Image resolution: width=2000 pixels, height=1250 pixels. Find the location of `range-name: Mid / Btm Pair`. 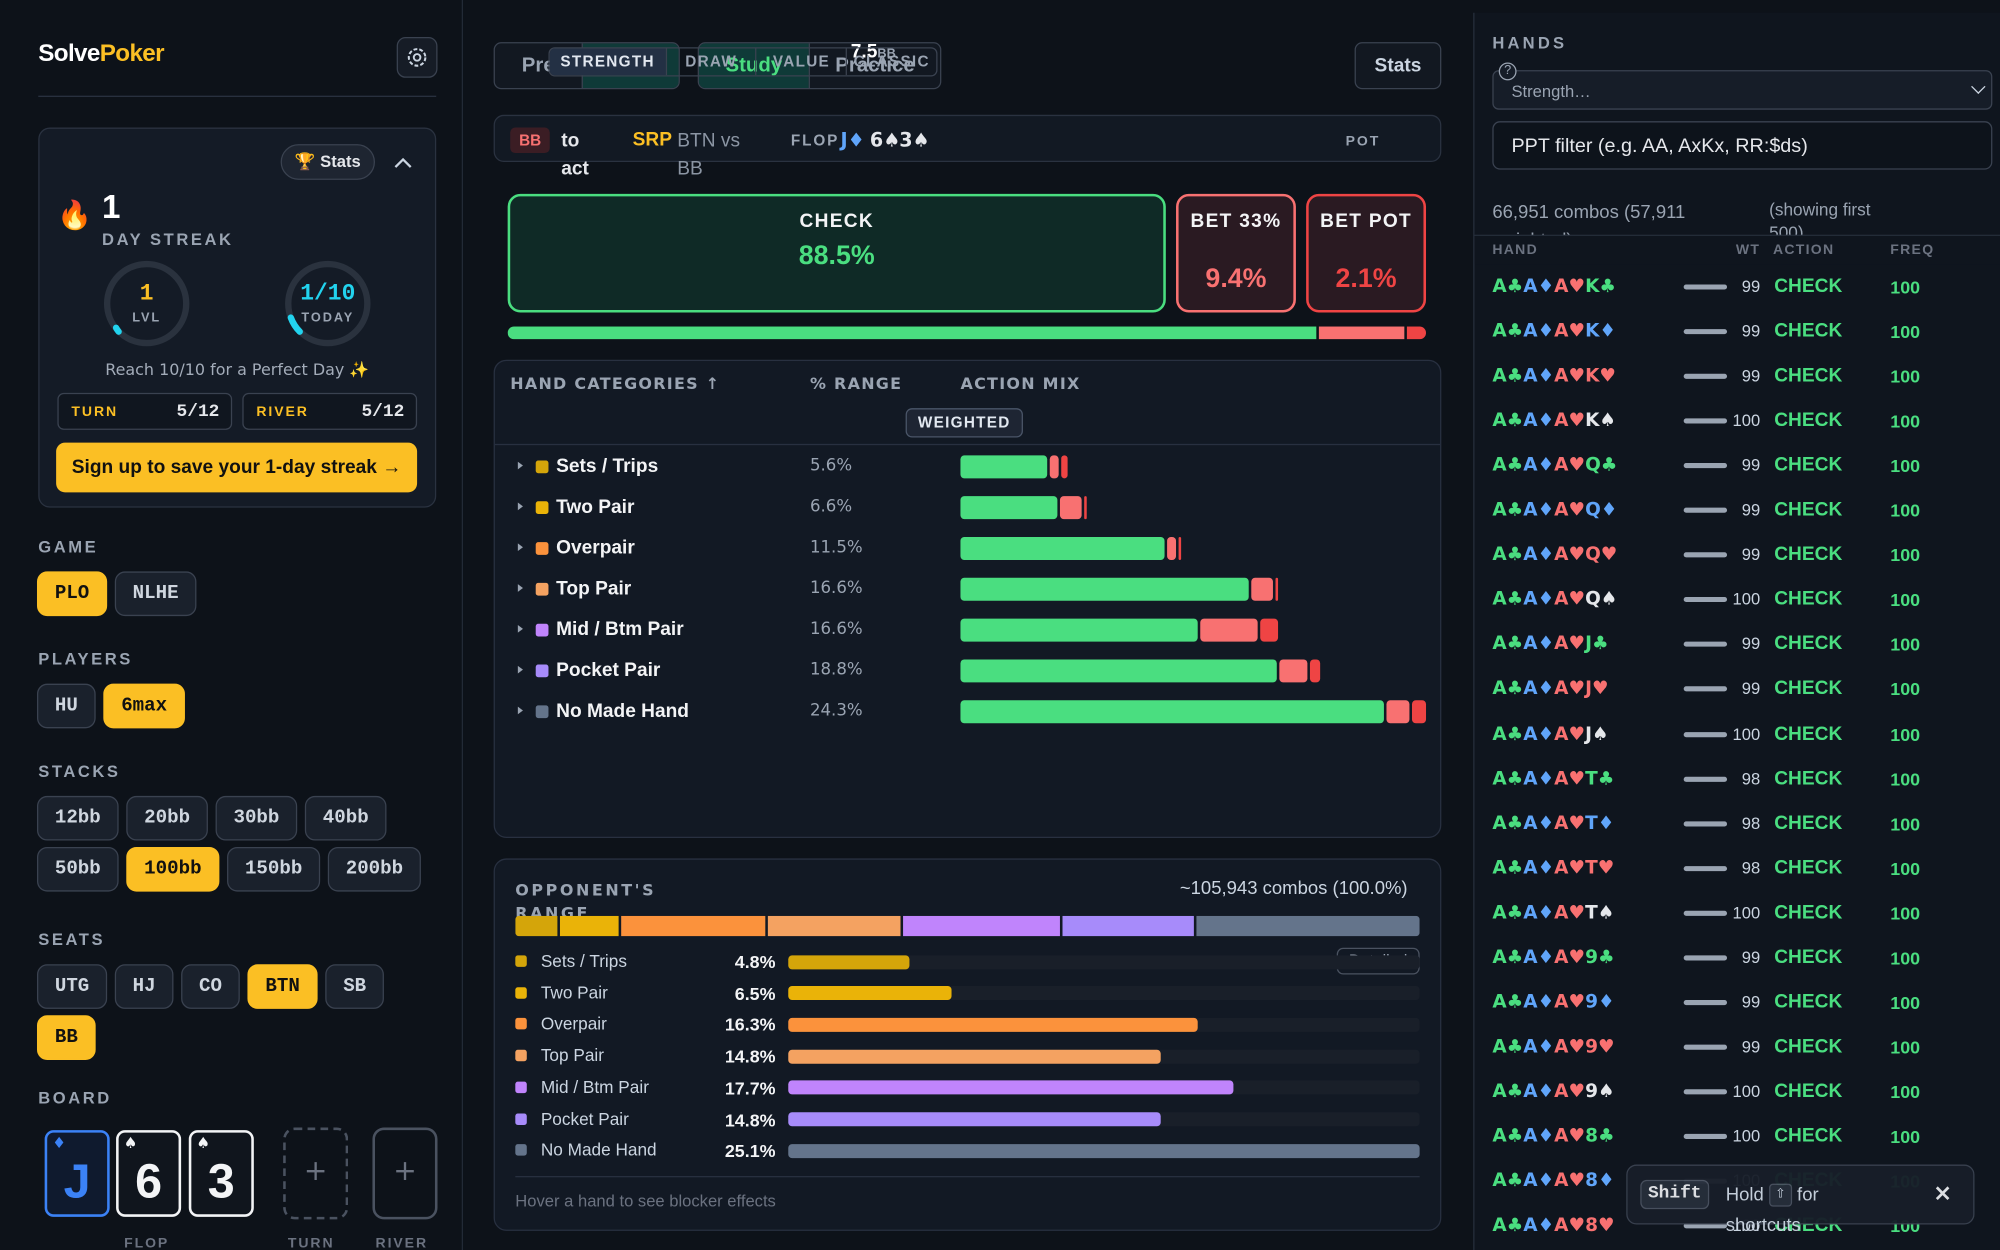

range-name: Mid / Btm Pair is located at coordinates (594, 1087).